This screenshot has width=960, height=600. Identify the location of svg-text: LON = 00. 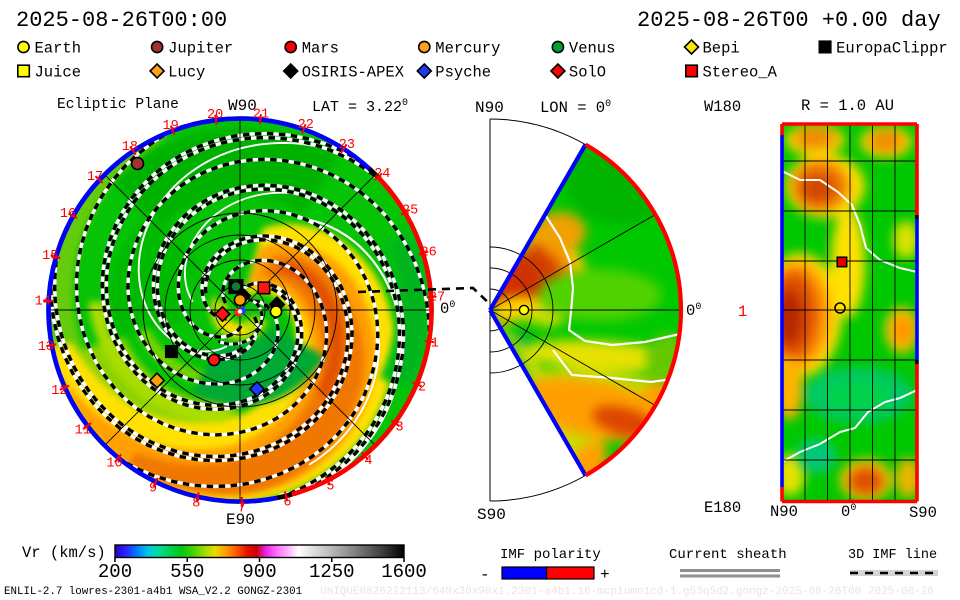
(575, 108).